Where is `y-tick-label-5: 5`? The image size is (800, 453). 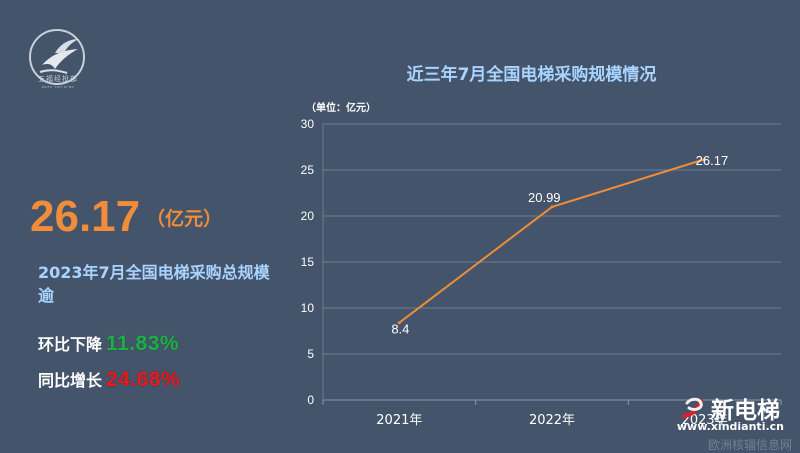 y-tick-label-5: 5 is located at coordinates (310, 354).